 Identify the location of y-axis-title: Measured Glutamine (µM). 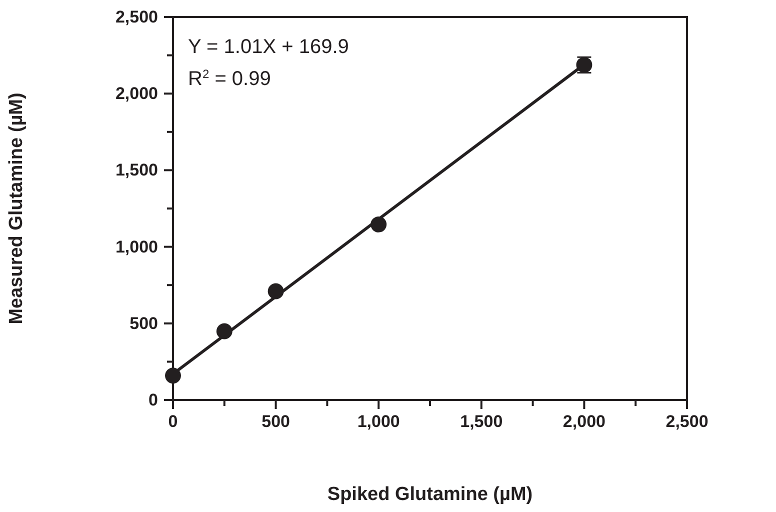
(16, 208).